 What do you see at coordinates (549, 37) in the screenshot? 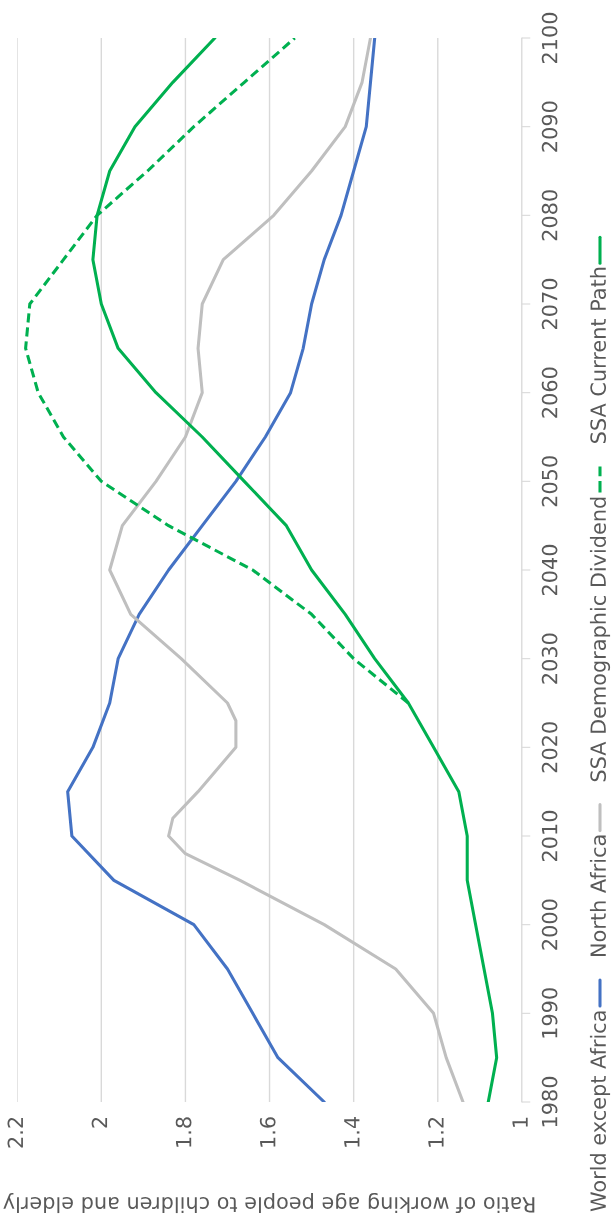
I see `y-tick-label: 2100` at bounding box center [549, 37].